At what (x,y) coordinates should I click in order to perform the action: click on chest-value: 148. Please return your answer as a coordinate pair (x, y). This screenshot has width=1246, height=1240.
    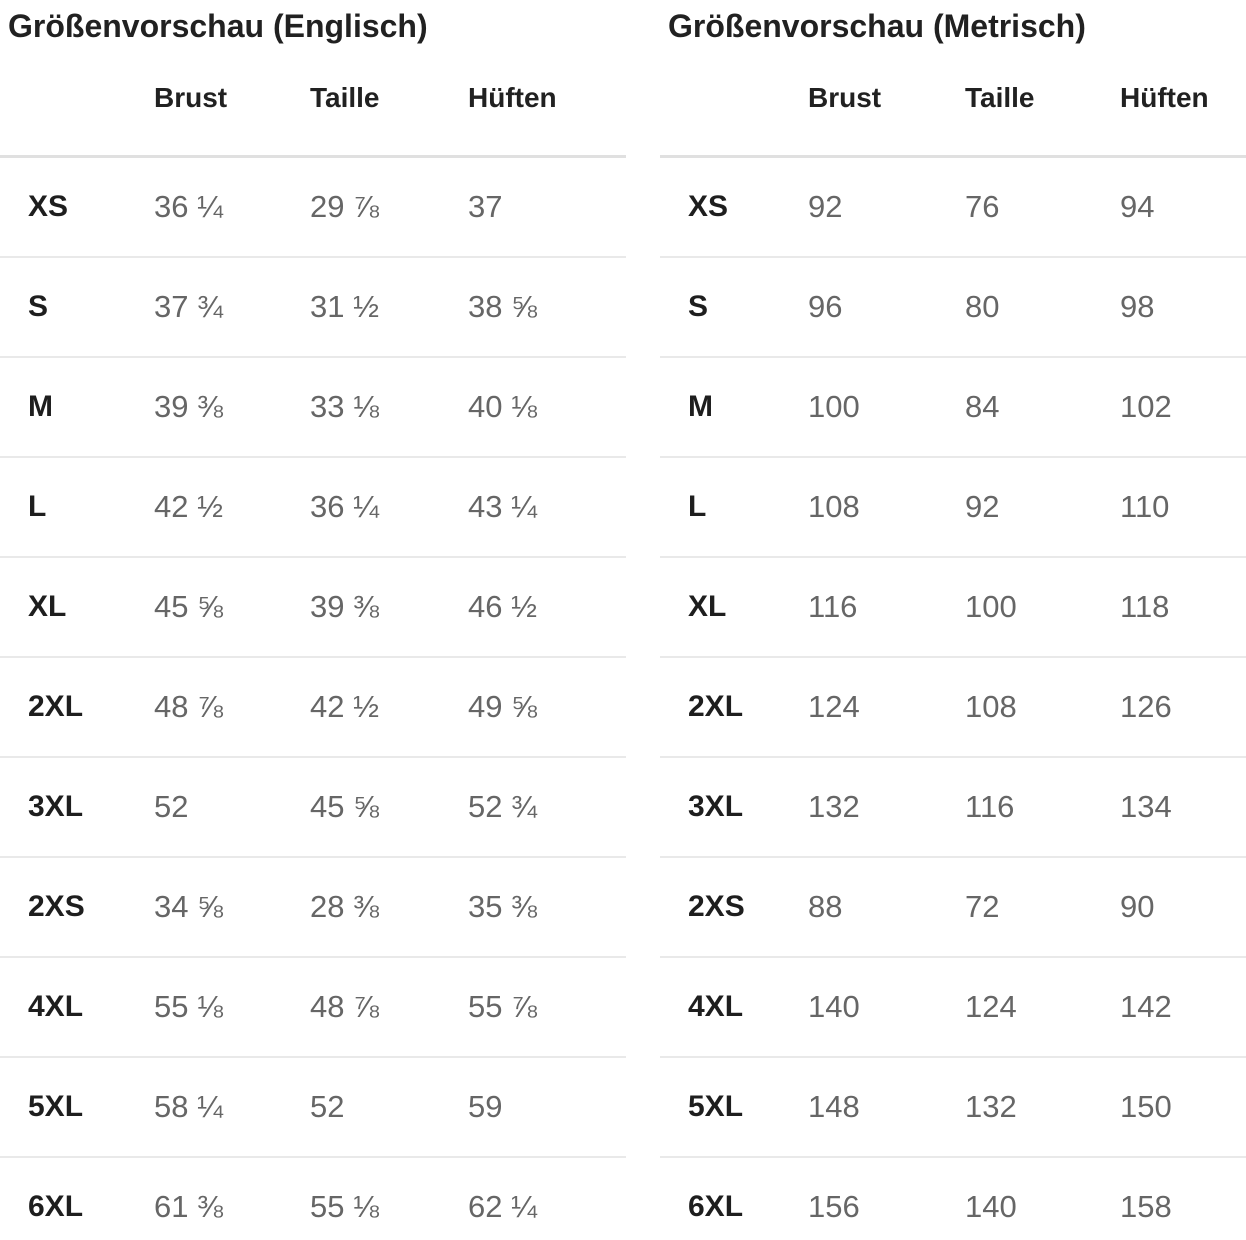
    Looking at the image, I should click on (834, 1106).